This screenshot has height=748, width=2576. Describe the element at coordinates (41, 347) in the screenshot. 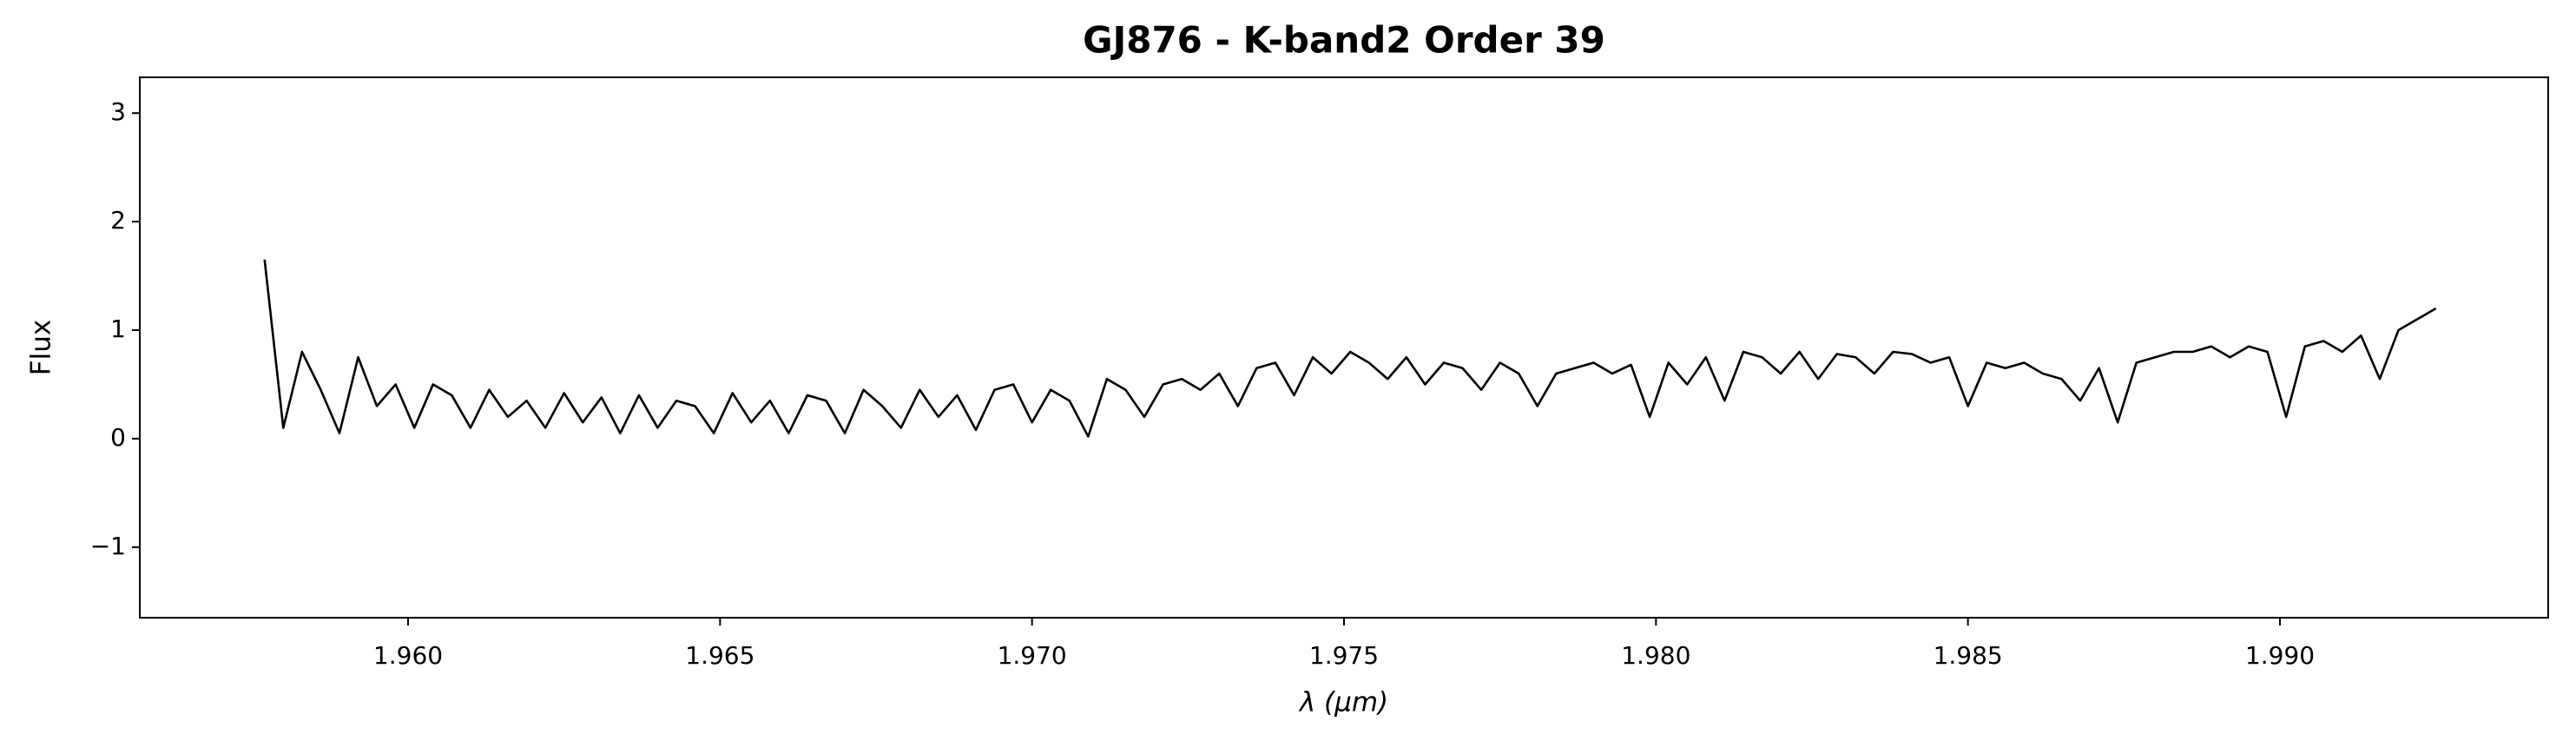

I see `y-axis-label: Flux` at that location.